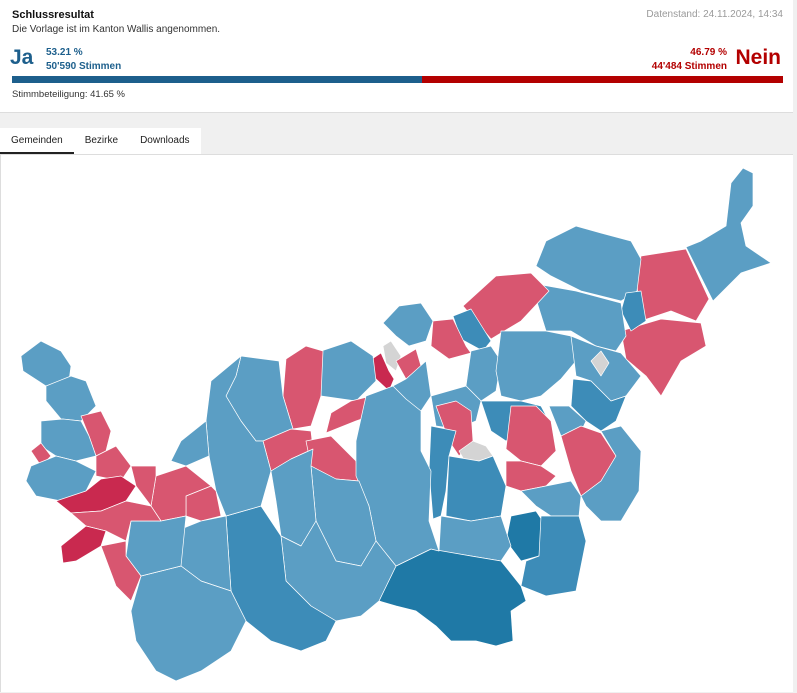 This screenshot has width=797, height=693. What do you see at coordinates (53, 15) in the screenshot?
I see `result-title: Schlussresultat` at bounding box center [53, 15].